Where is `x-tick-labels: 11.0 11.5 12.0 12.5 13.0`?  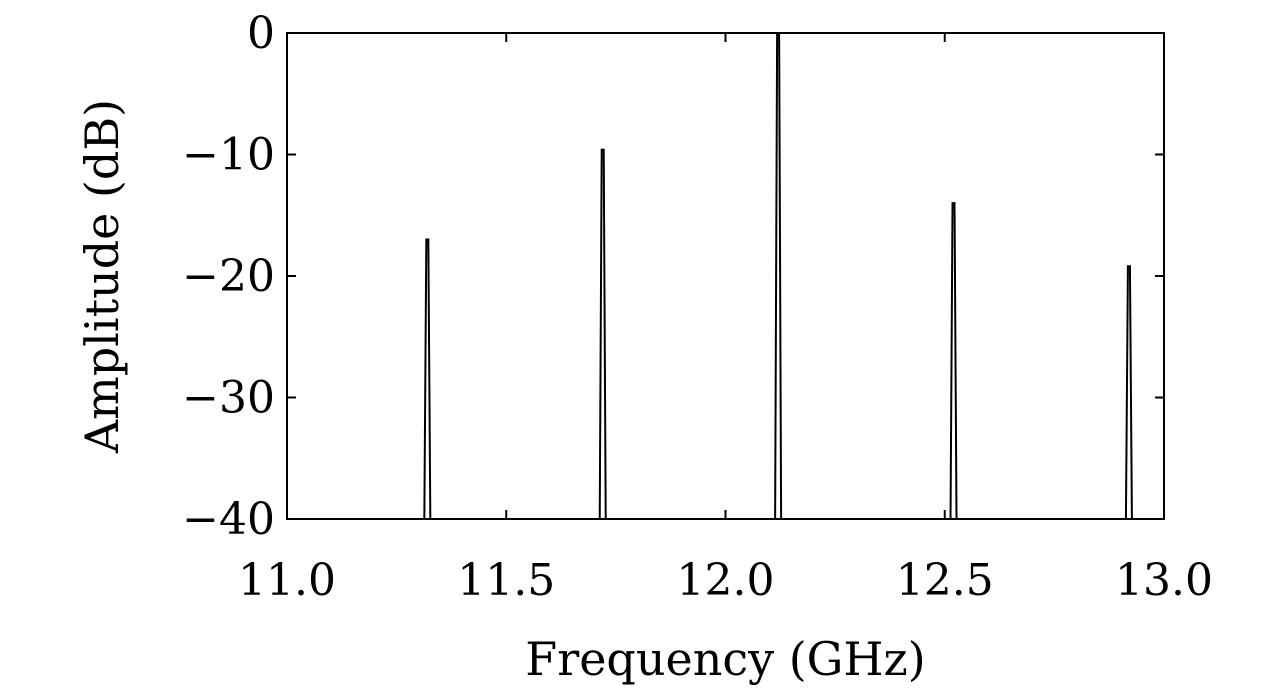
x-tick-labels: 11.0 11.5 12.0 12.5 13.0 is located at coordinates (725, 580).